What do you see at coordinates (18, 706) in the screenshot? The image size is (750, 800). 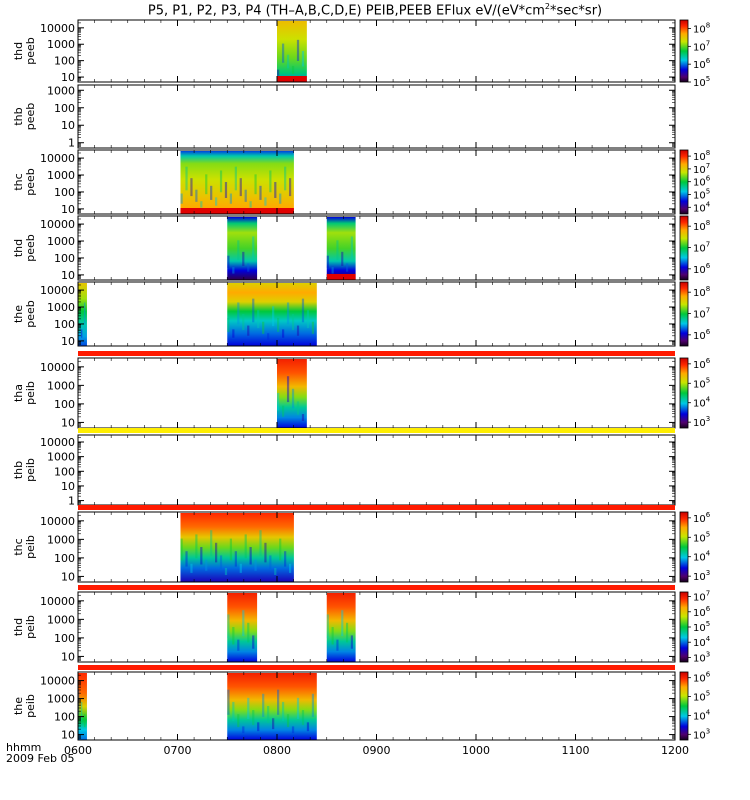 I see `panel-label-probe: the` at bounding box center [18, 706].